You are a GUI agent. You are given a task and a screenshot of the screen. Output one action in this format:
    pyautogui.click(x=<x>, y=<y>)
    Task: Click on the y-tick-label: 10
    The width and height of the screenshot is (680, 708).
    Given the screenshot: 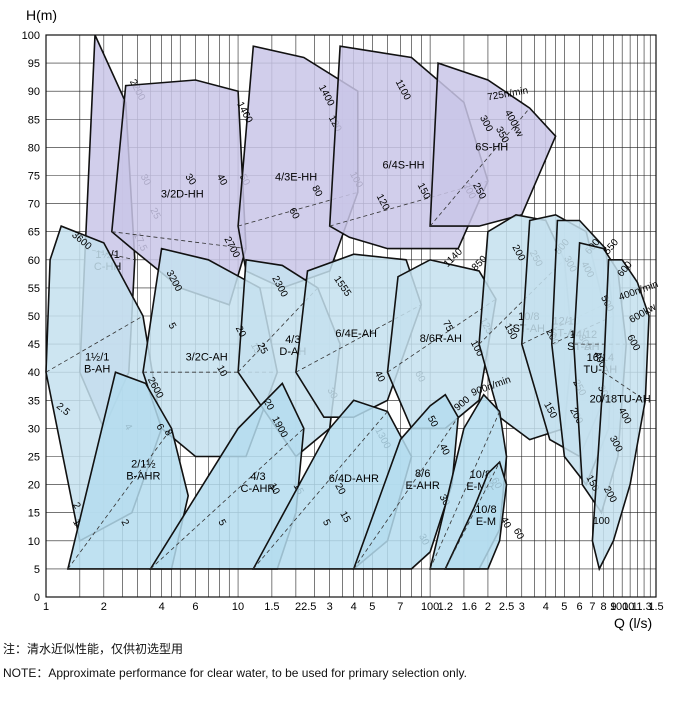 What is the action you would take?
    pyautogui.click(x=34, y=542)
    